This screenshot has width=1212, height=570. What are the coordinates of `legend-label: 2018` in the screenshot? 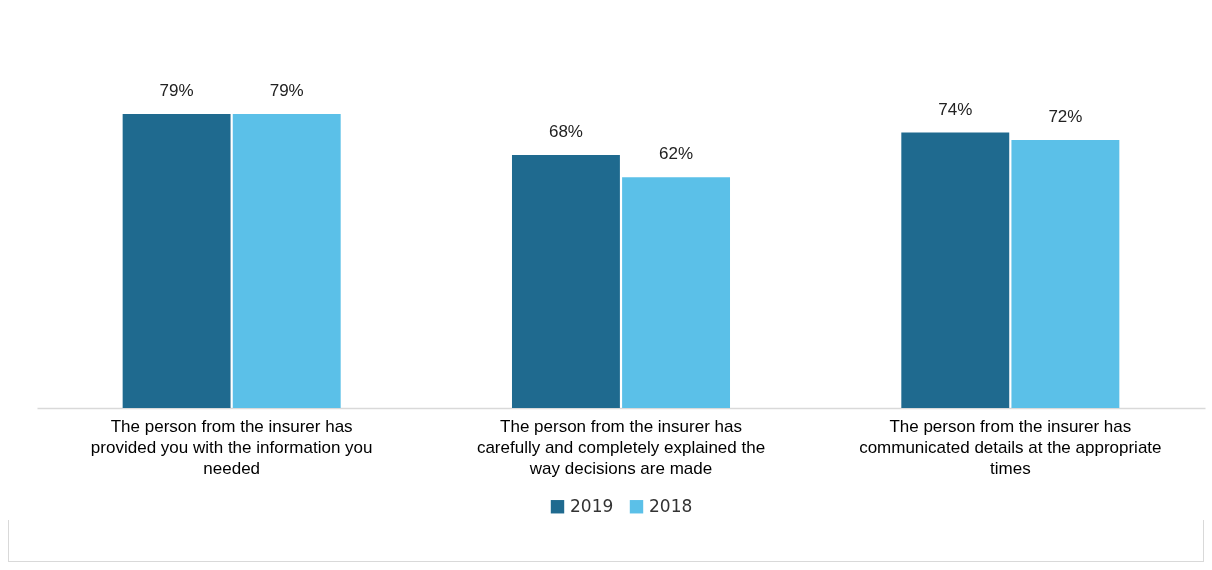 It's located at (671, 505).